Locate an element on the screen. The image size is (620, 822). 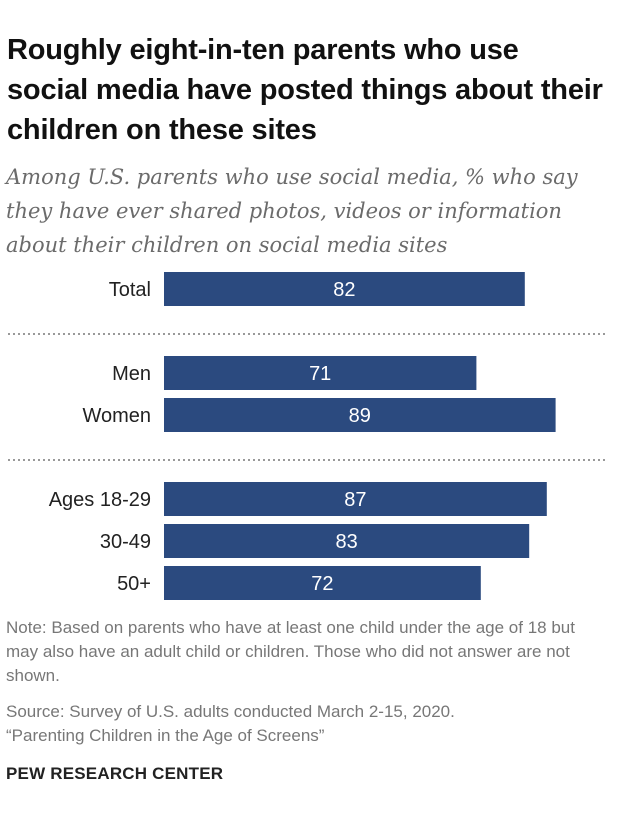
category-label: 30-49 is located at coordinates (125, 542).